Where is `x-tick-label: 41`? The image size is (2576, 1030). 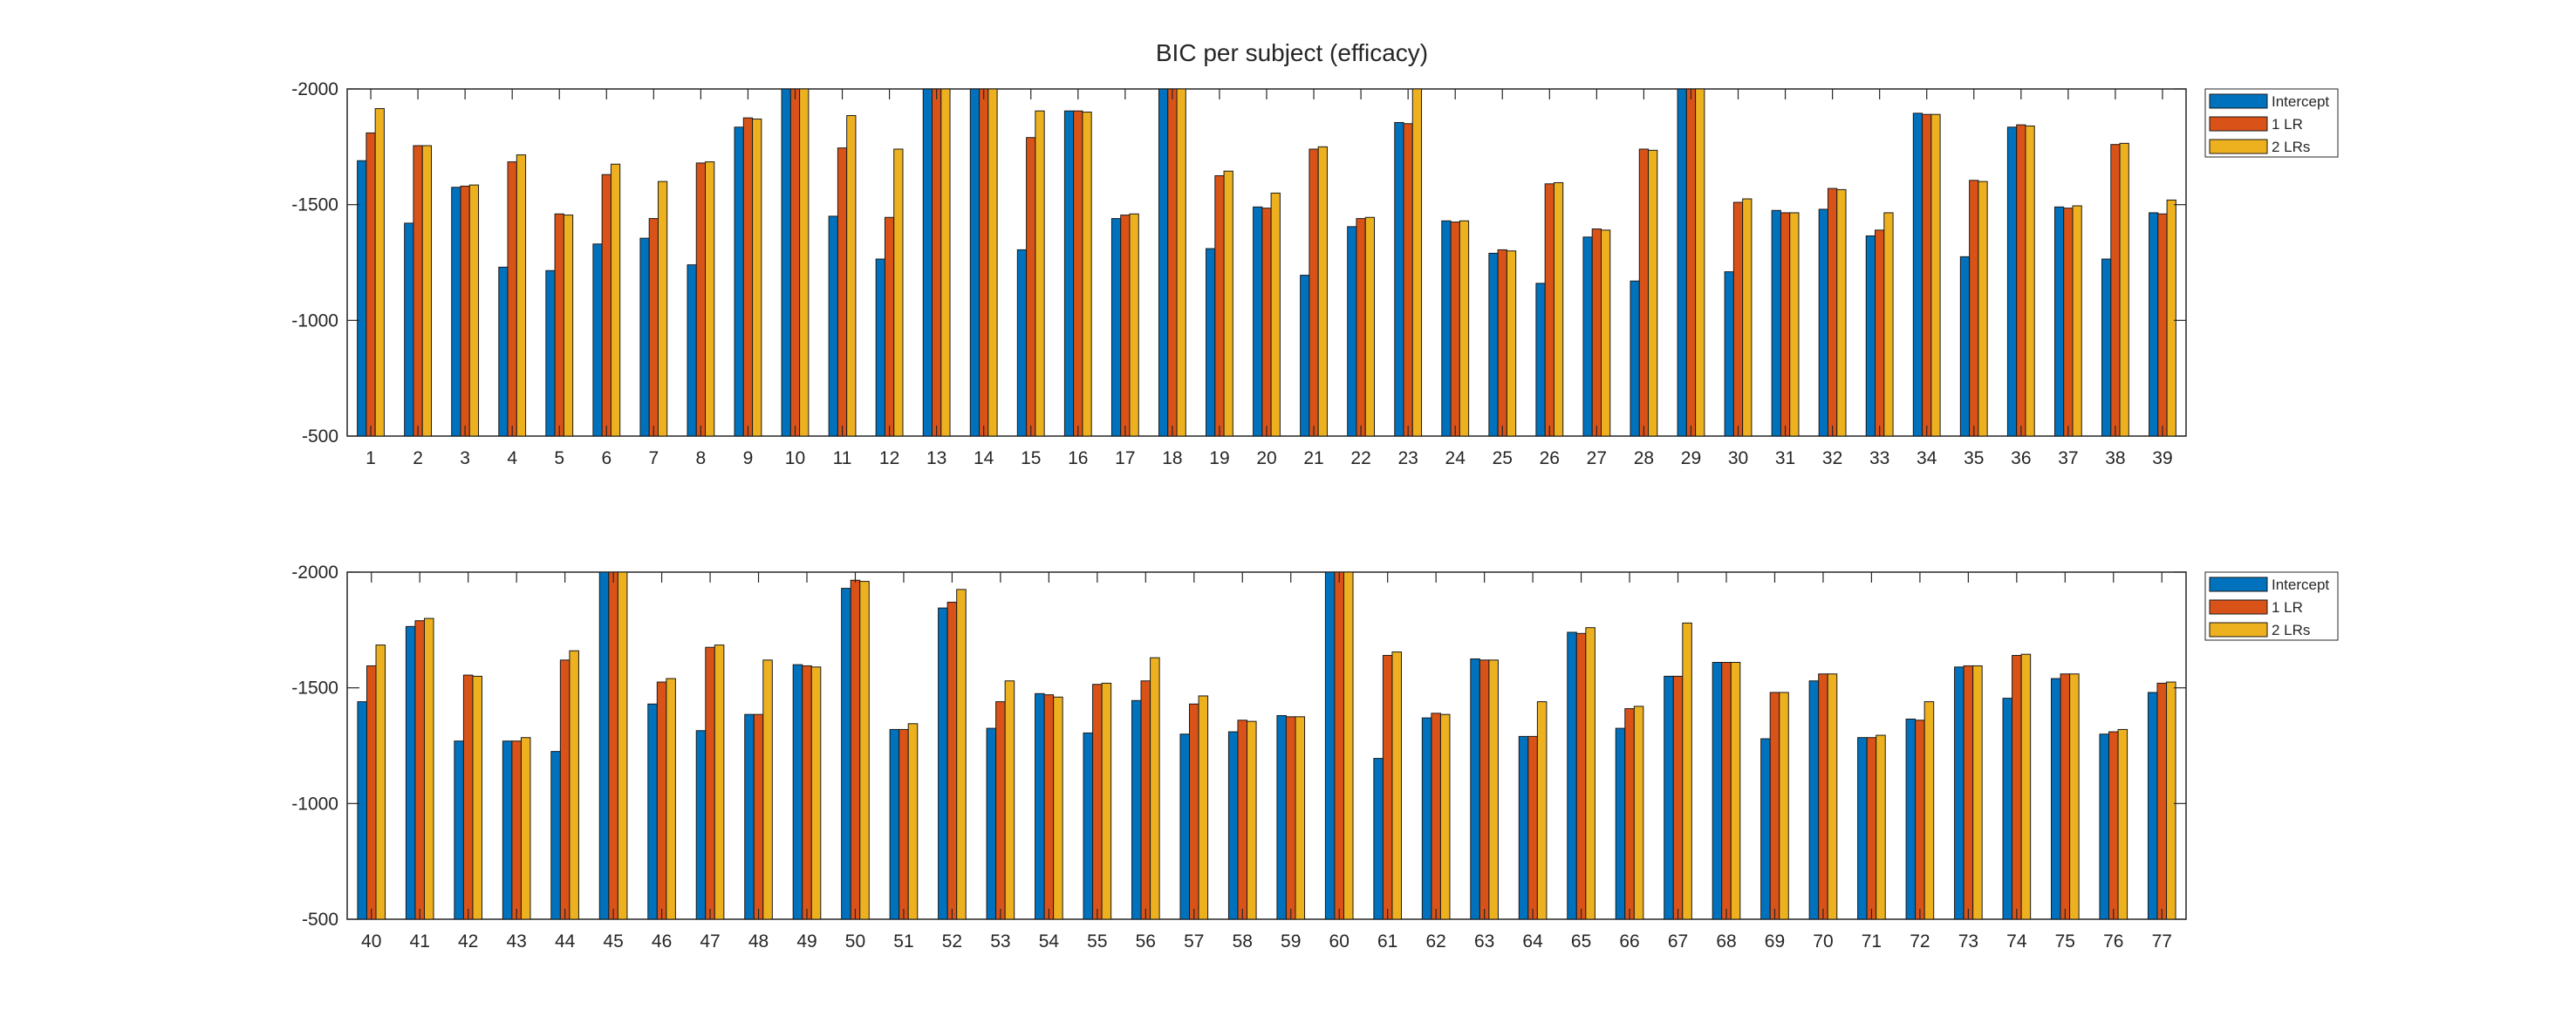
x-tick-label: 41 is located at coordinates (420, 941).